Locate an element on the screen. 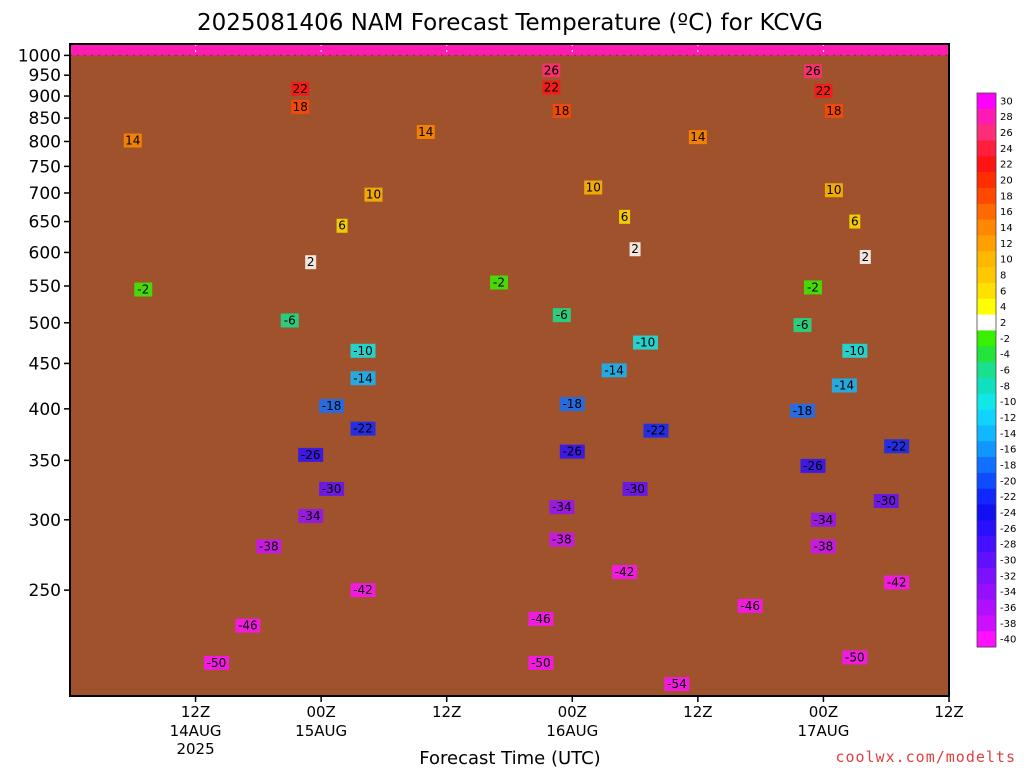 The image size is (1024, 768). colorbar-label: -16 is located at coordinates (1008, 450).